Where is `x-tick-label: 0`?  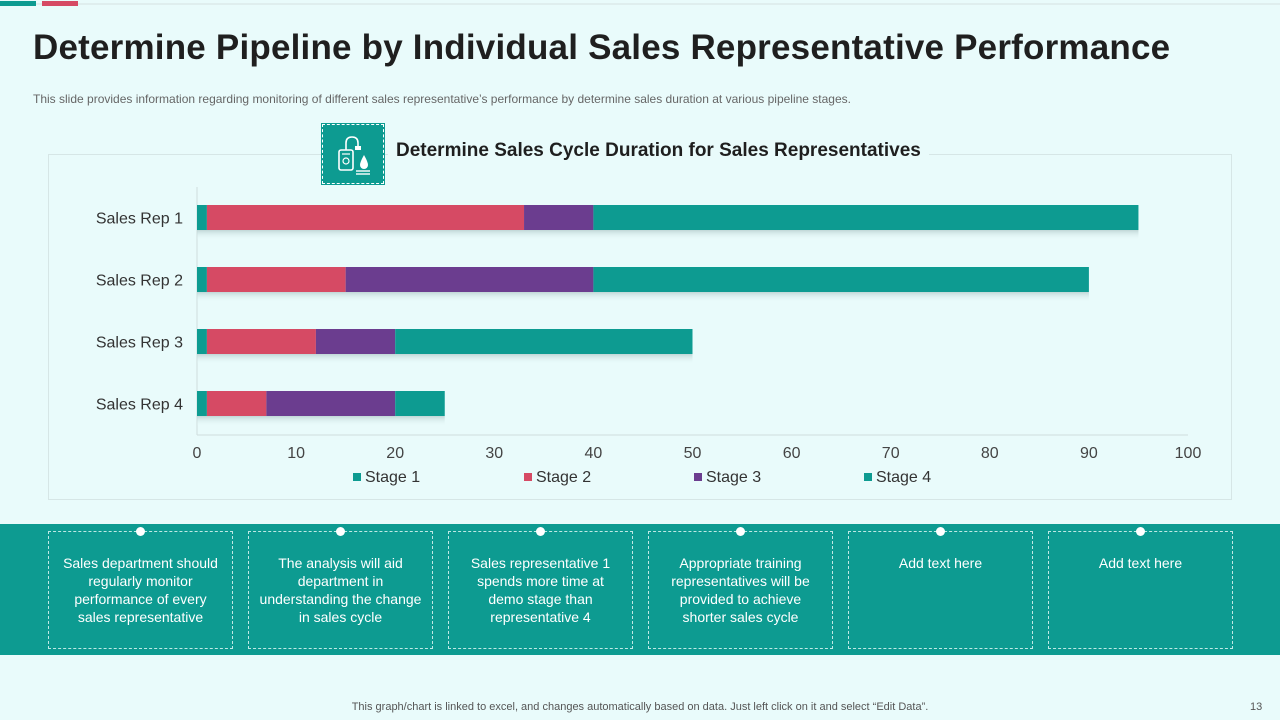 x-tick-label: 0 is located at coordinates (197, 453).